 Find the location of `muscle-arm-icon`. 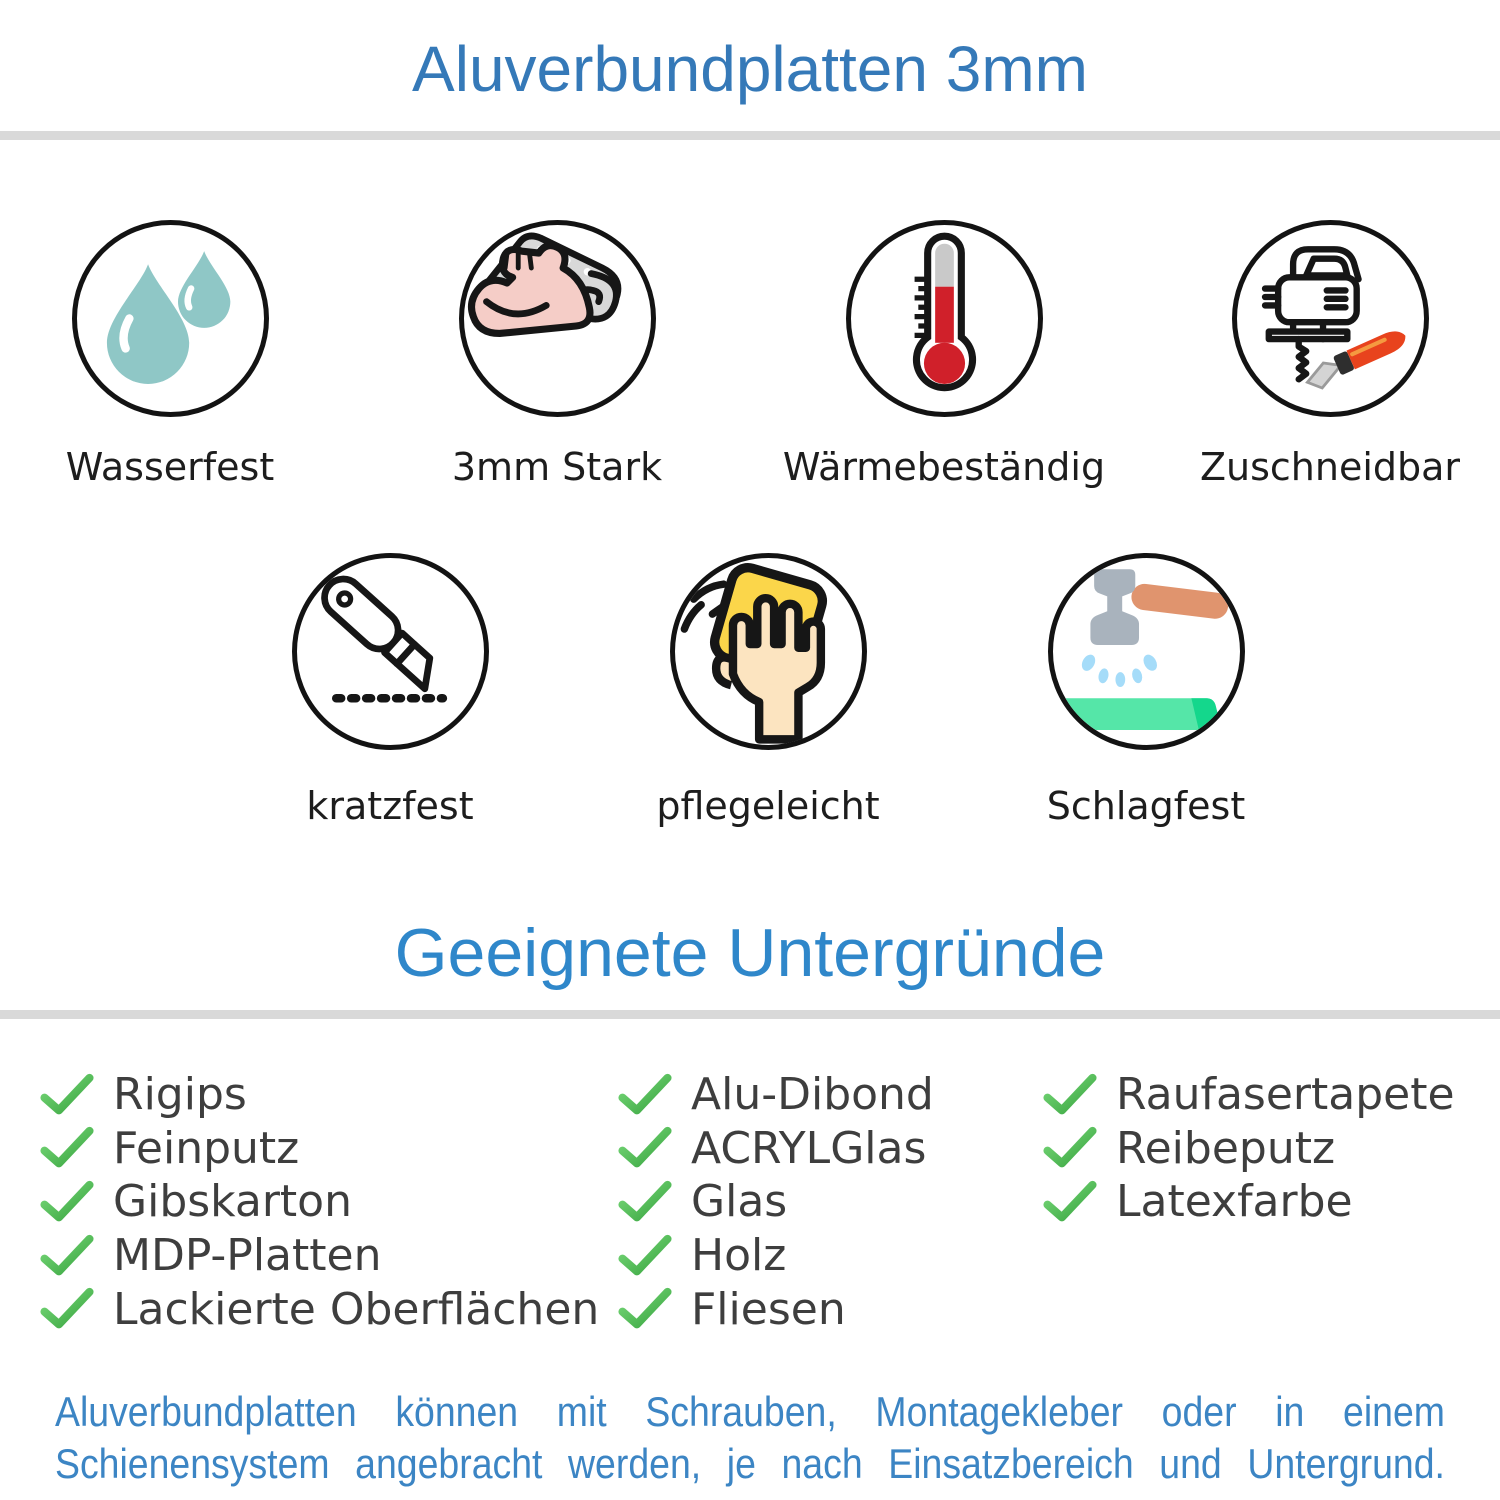

muscle-arm-icon is located at coordinates (557, 318).